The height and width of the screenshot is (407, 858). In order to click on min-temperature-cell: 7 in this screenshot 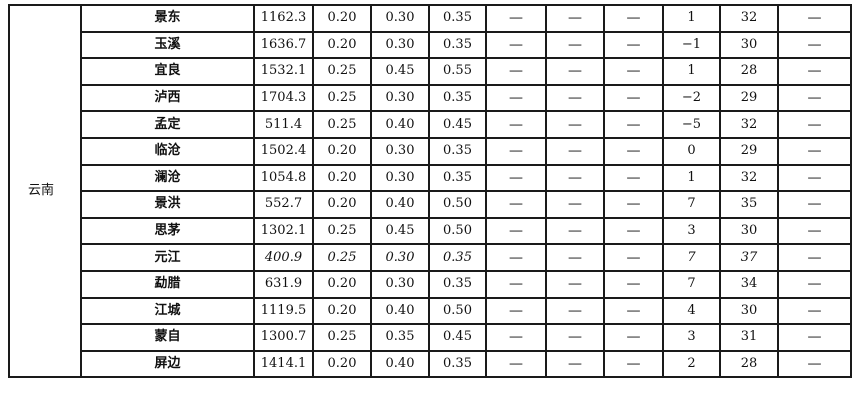, I will do `click(691, 284)`.